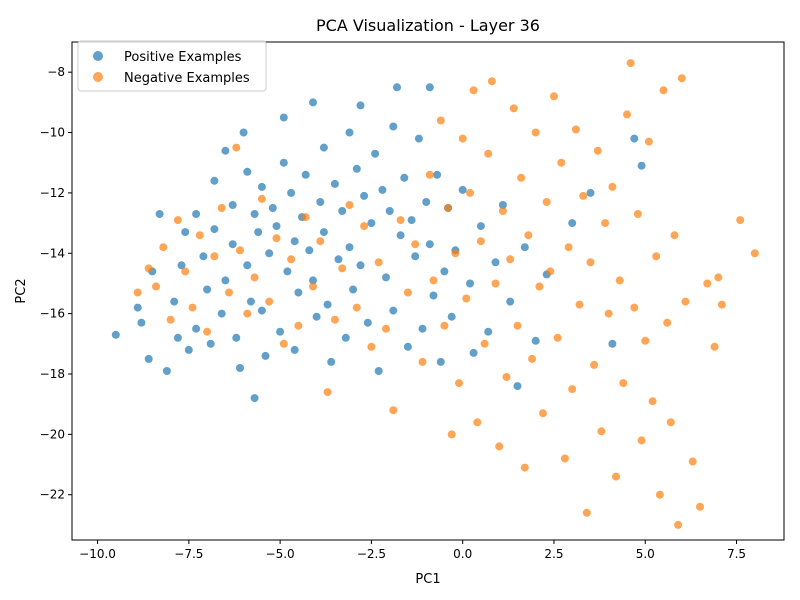  Describe the element at coordinates (172, 66) in the screenshot. I see `legend: Positive Examples Negative Examples` at that location.